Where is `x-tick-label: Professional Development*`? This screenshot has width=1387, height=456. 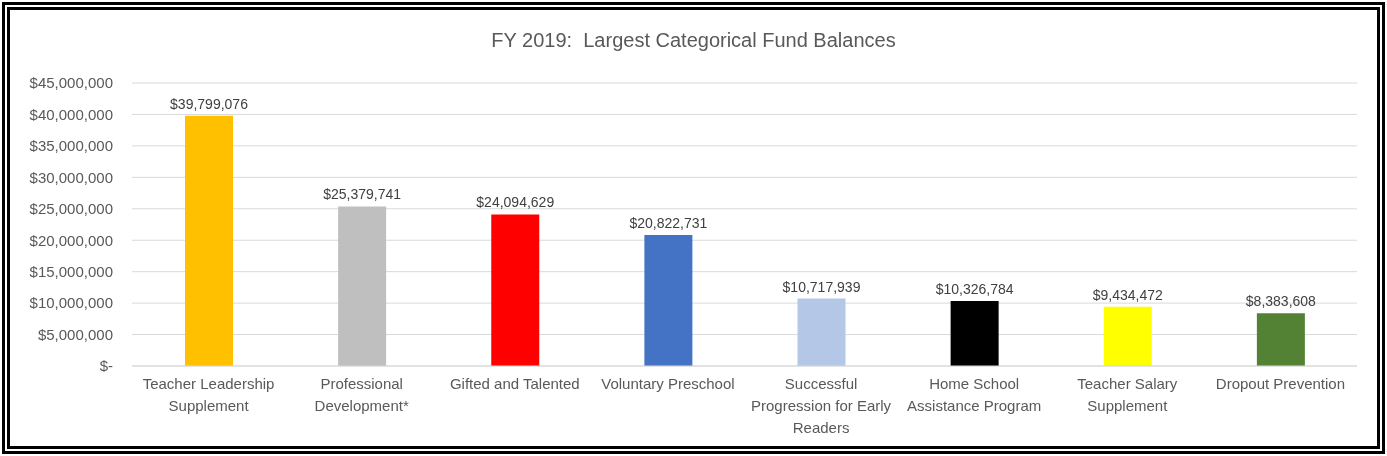 x-tick-label: Professional Development* is located at coordinates (361, 394).